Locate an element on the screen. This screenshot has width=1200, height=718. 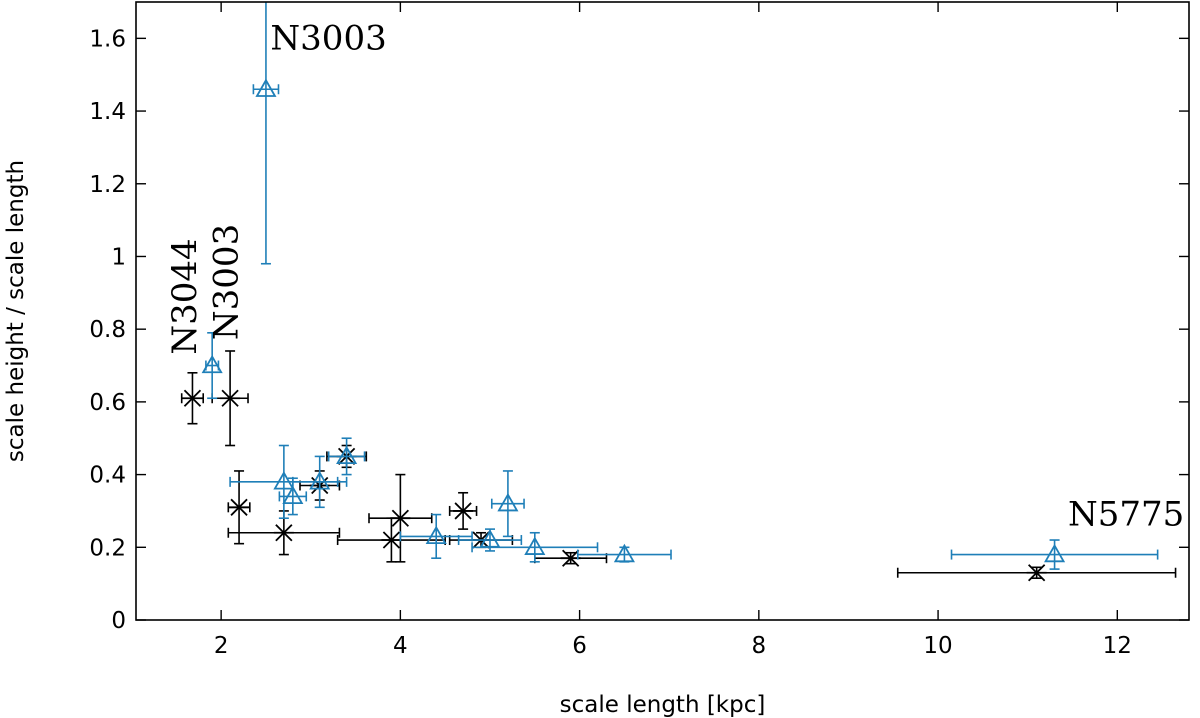
annotation-label: N3044 is located at coordinates (185, 296).